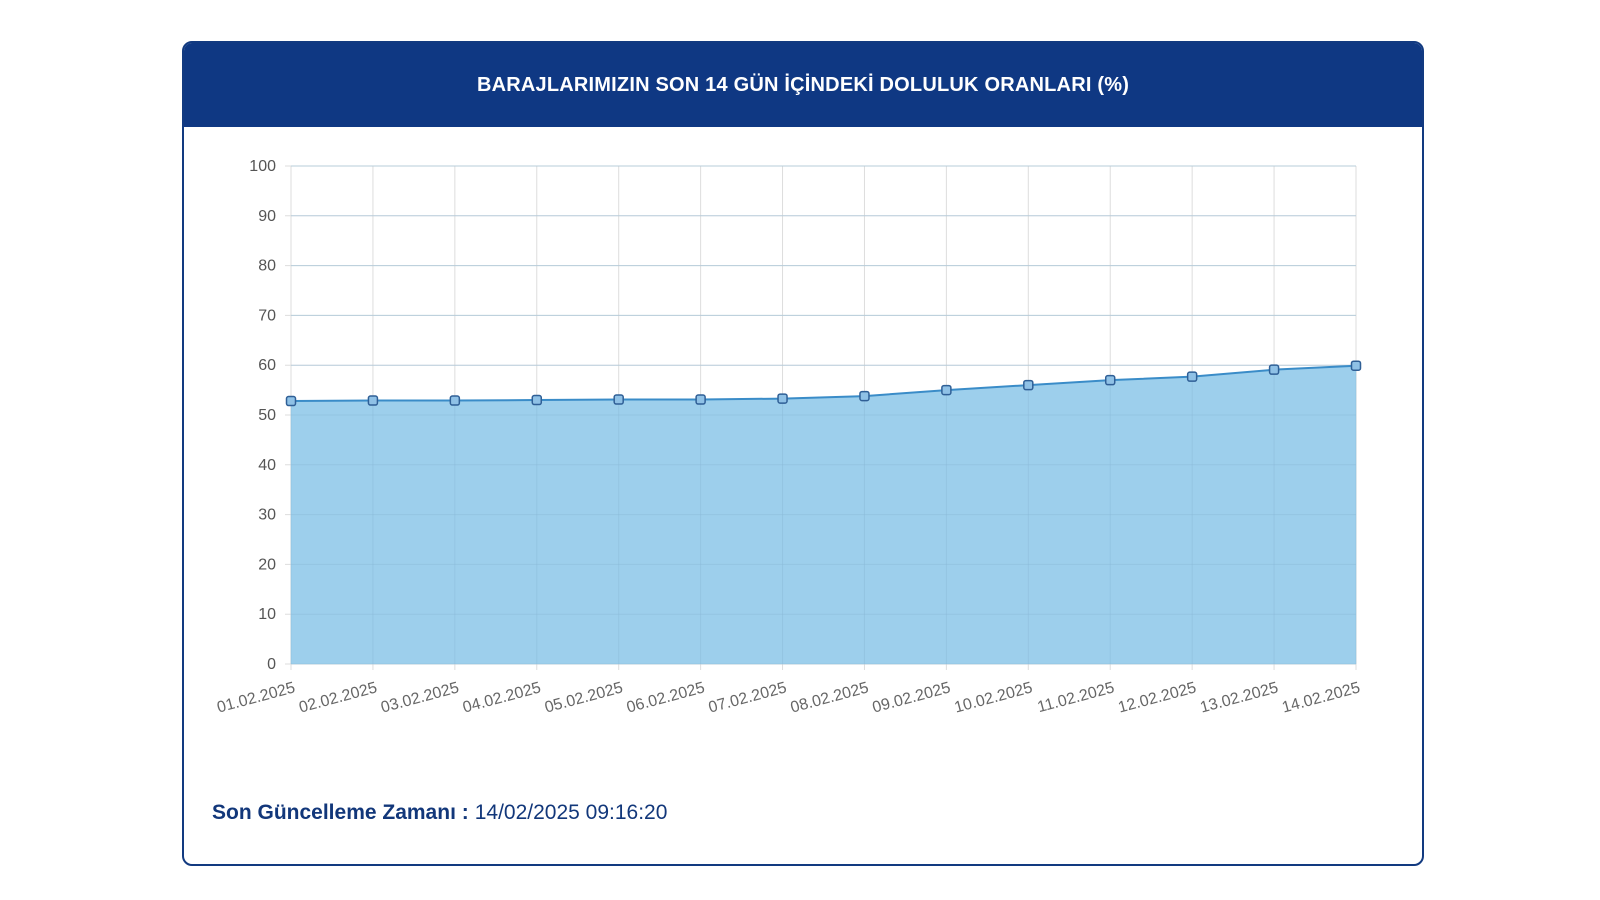 This screenshot has width=1600, height=900. What do you see at coordinates (262, 166) in the screenshot?
I see `y-tick-label: 100` at bounding box center [262, 166].